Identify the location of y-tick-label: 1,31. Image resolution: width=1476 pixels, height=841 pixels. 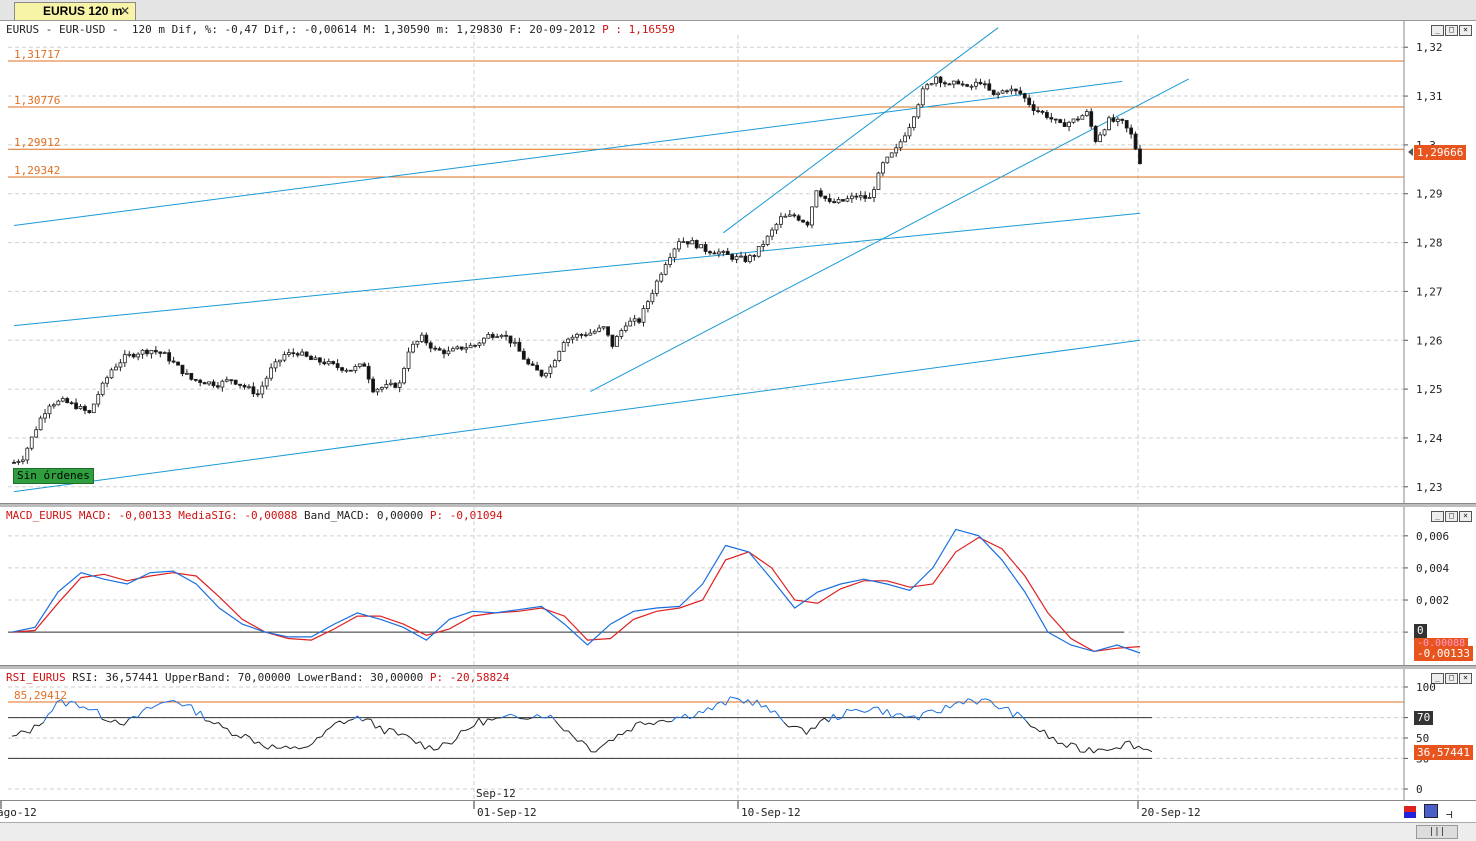
(1429, 96).